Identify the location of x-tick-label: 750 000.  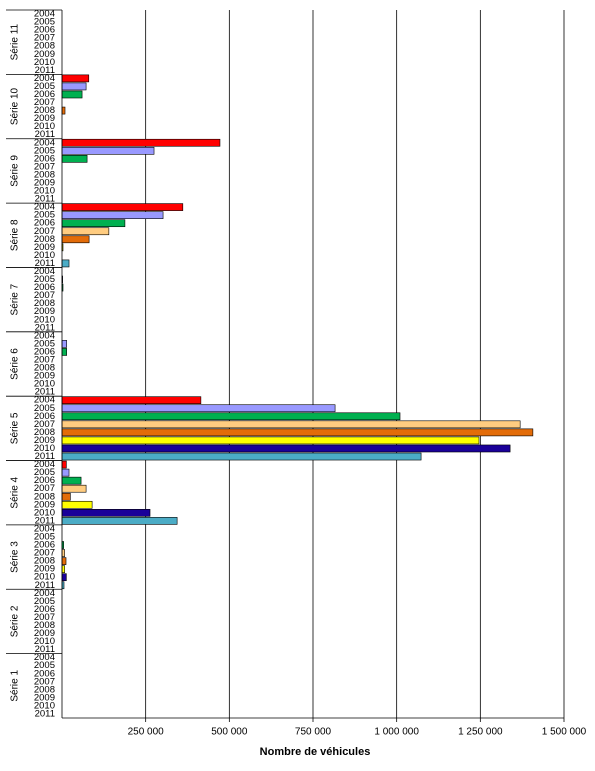
(313, 732).